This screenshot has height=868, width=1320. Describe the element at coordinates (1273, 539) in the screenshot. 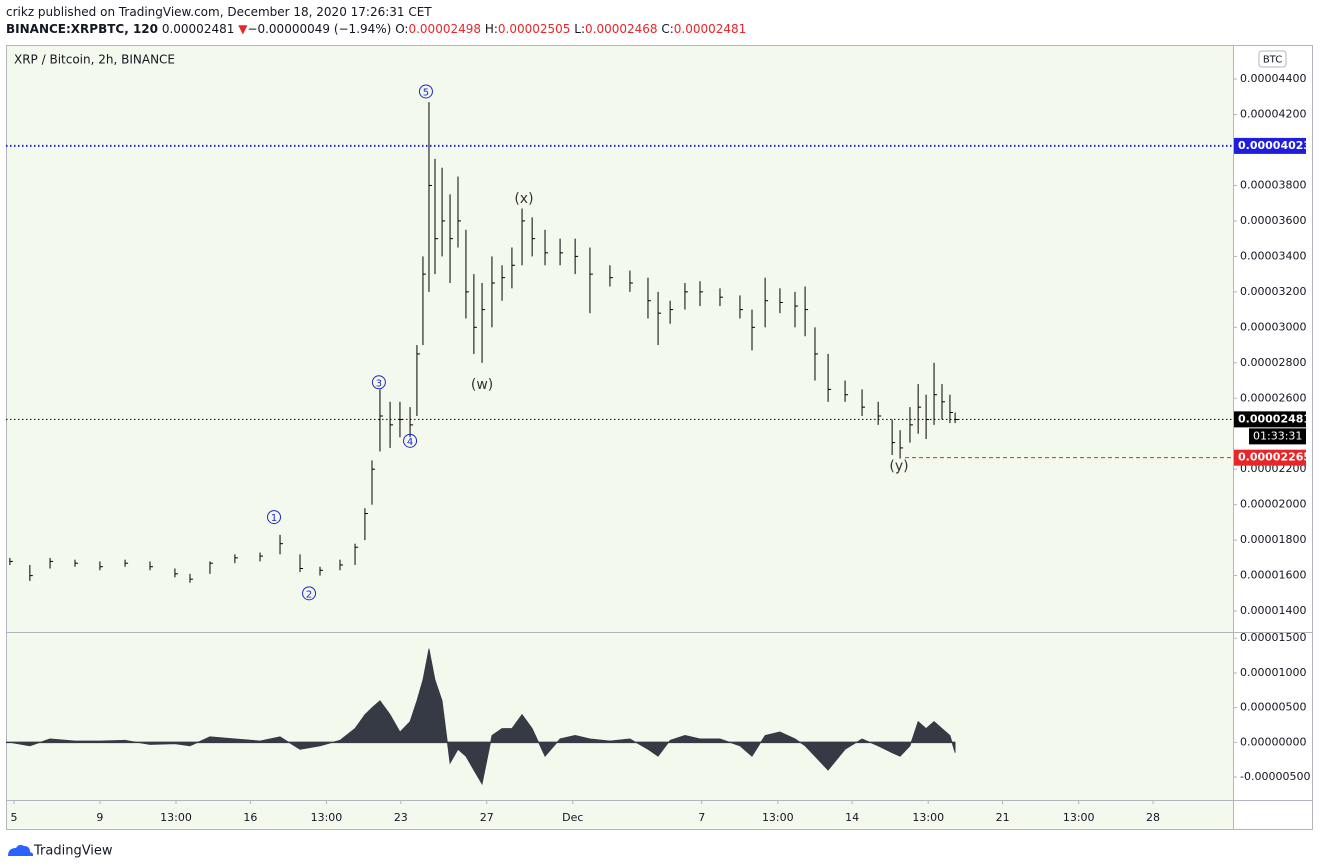

I see `y-tick-label: 0.00001800` at that location.